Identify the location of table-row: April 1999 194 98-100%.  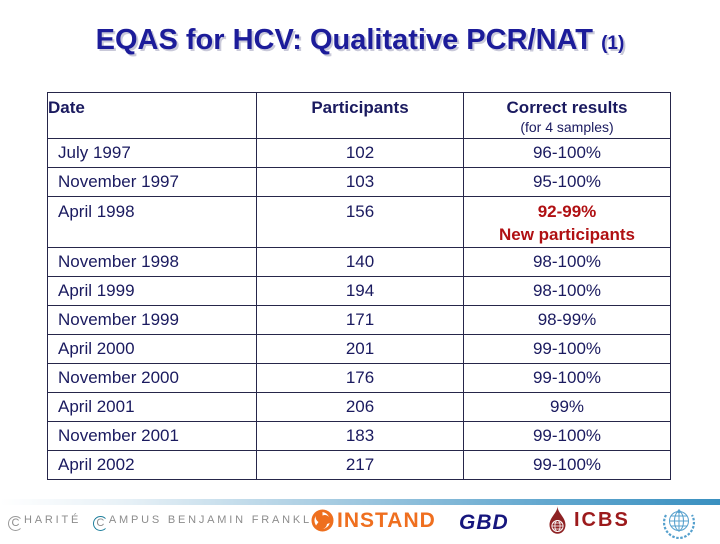
(359, 291).